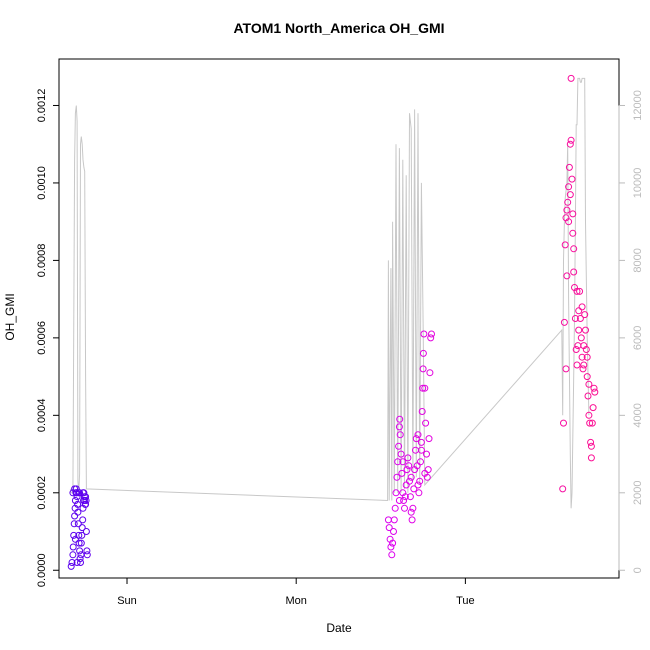  What do you see at coordinates (638, 493) in the screenshot?
I see `y2-tick-label: 2000` at bounding box center [638, 493].